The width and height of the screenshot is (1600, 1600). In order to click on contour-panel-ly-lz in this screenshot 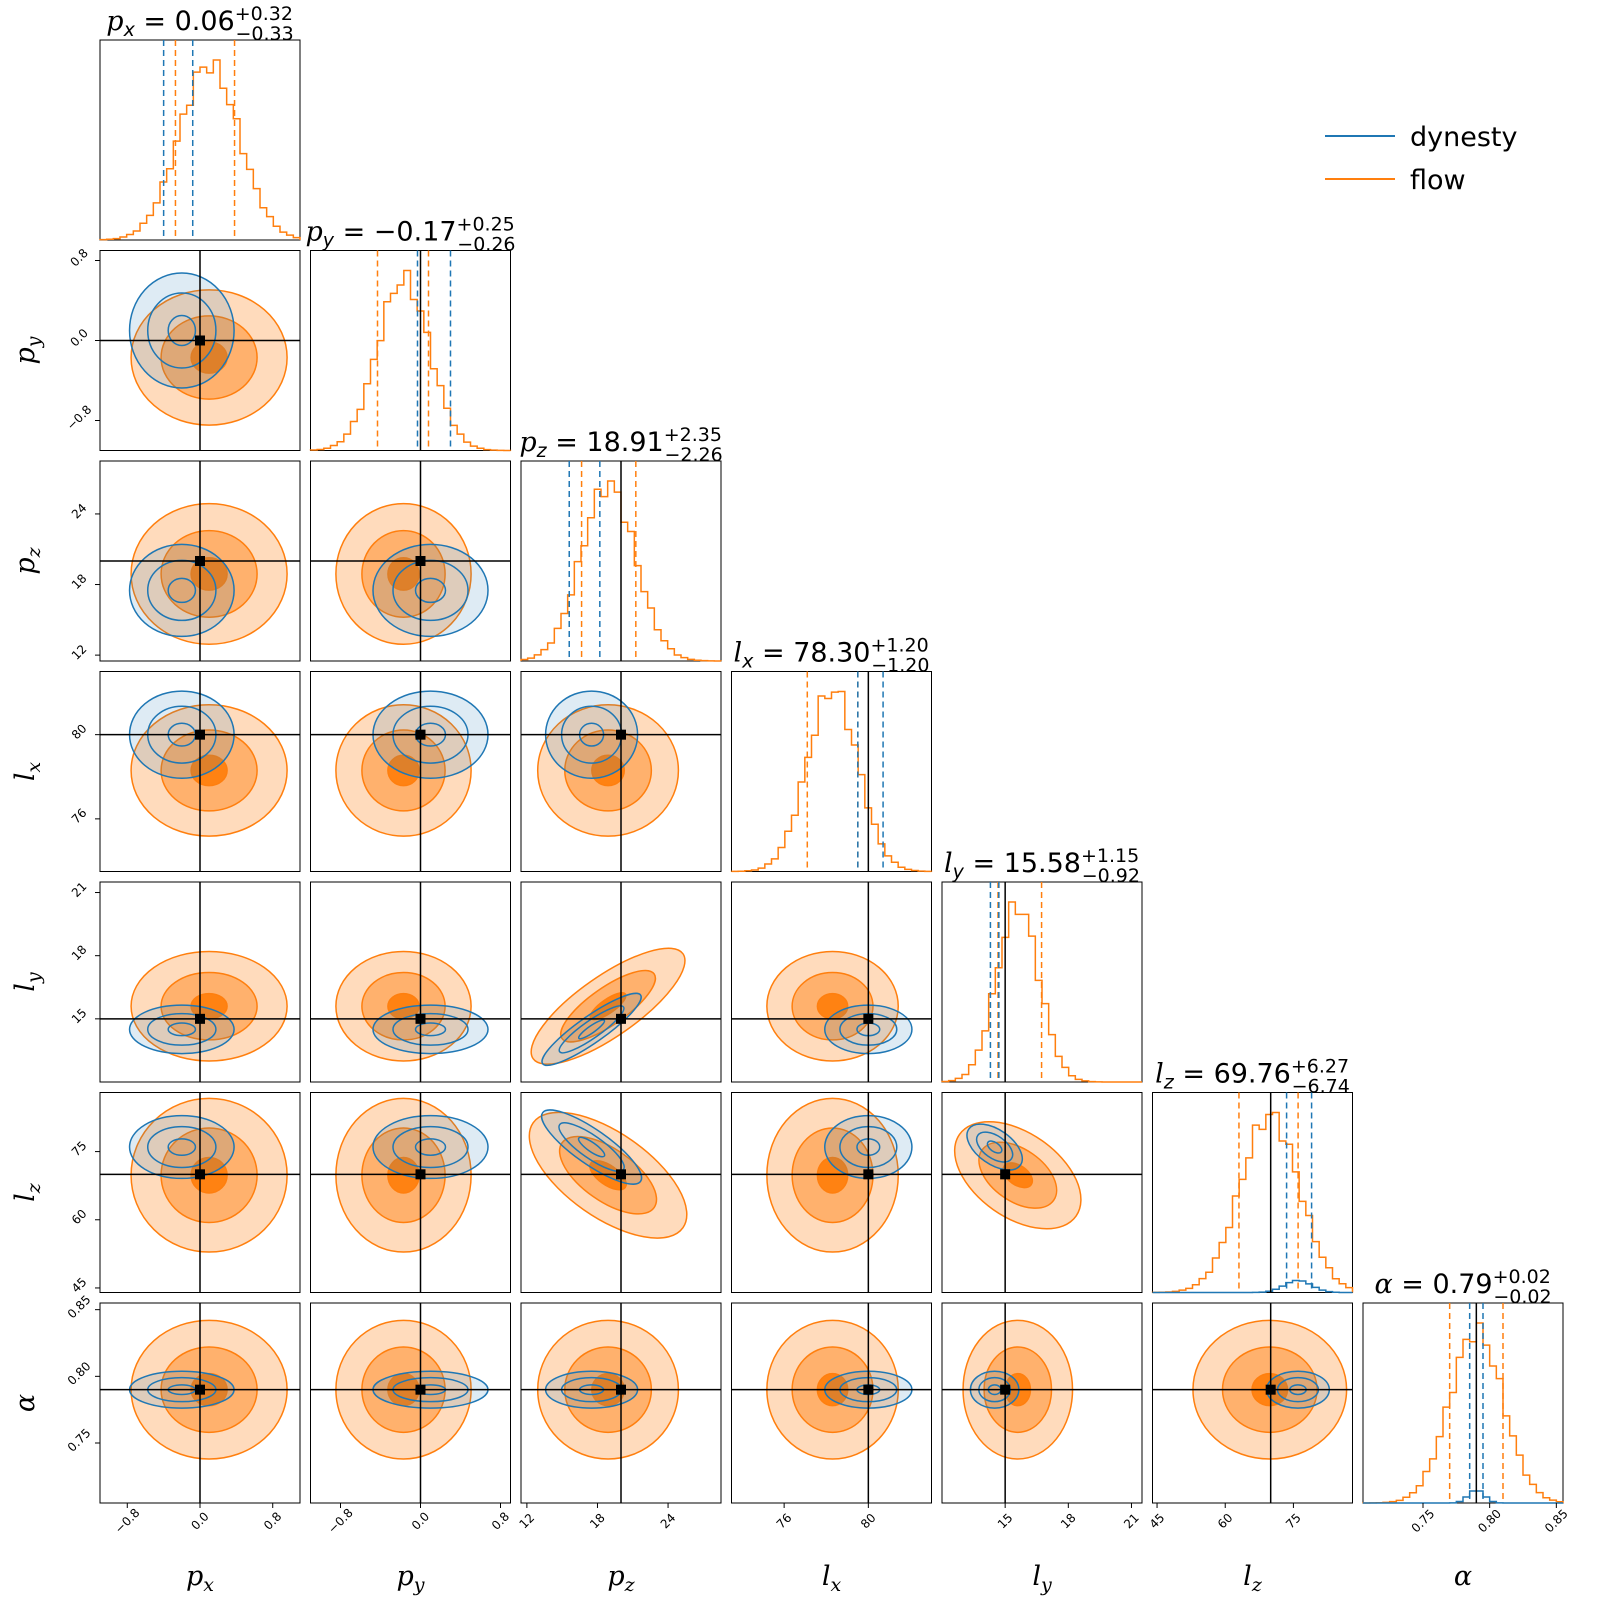, I will do `click(1042, 1192)`.